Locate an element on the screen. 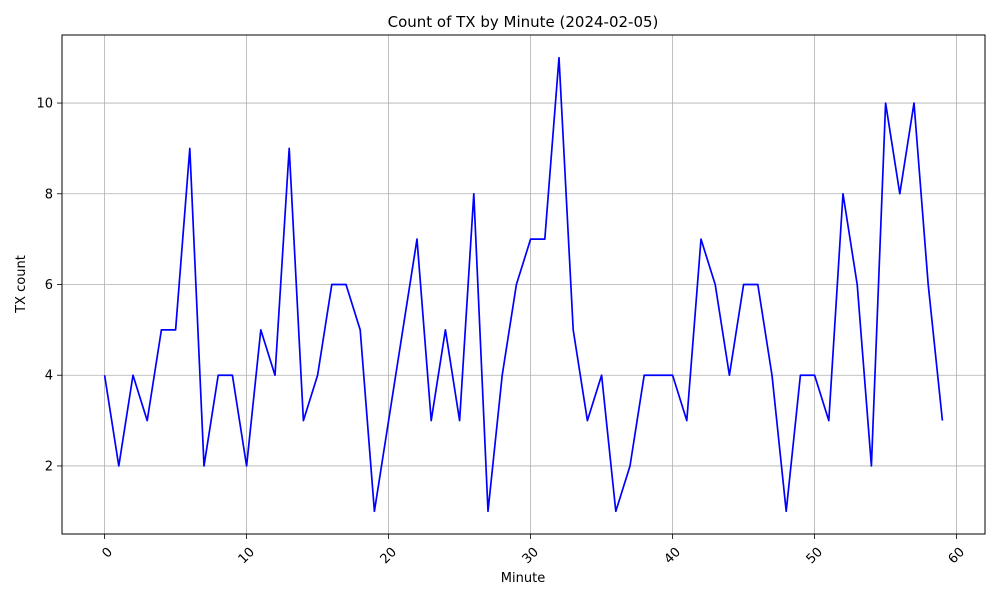 The height and width of the screenshot is (600, 1000). chart-title: Count of TX by Minute (2024-02-05) is located at coordinates (523, 22).